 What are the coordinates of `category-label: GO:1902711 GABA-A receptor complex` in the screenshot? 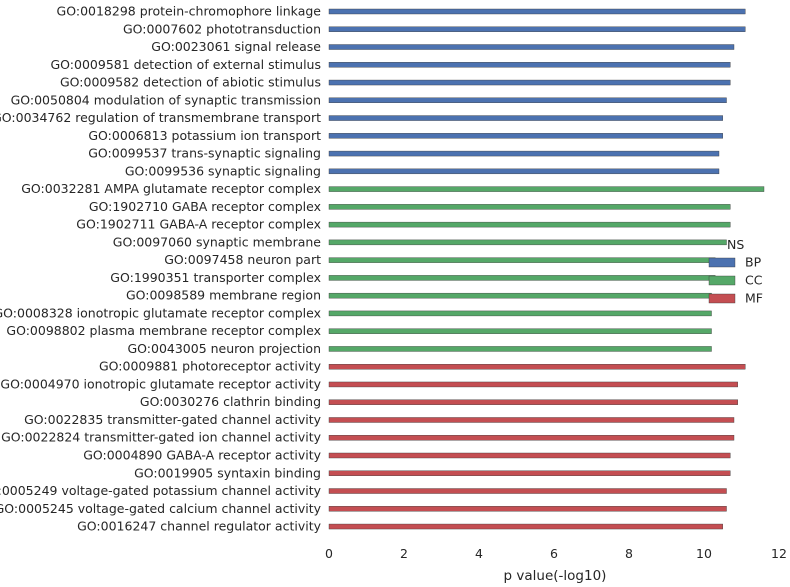 It's located at (198, 224).